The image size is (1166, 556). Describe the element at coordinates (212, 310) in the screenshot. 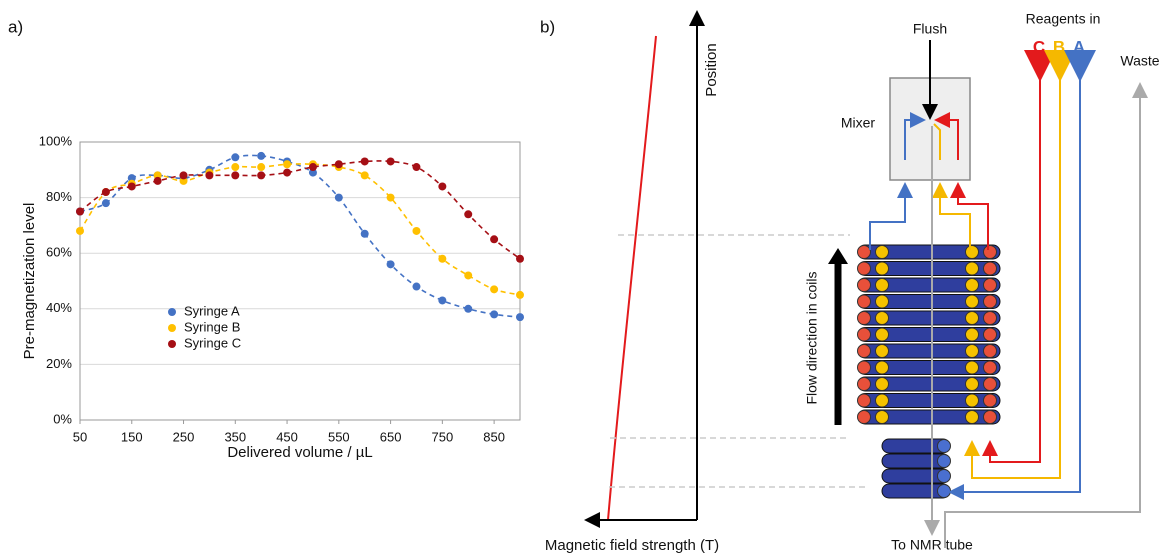

I see `legend-label: Syringe A` at that location.